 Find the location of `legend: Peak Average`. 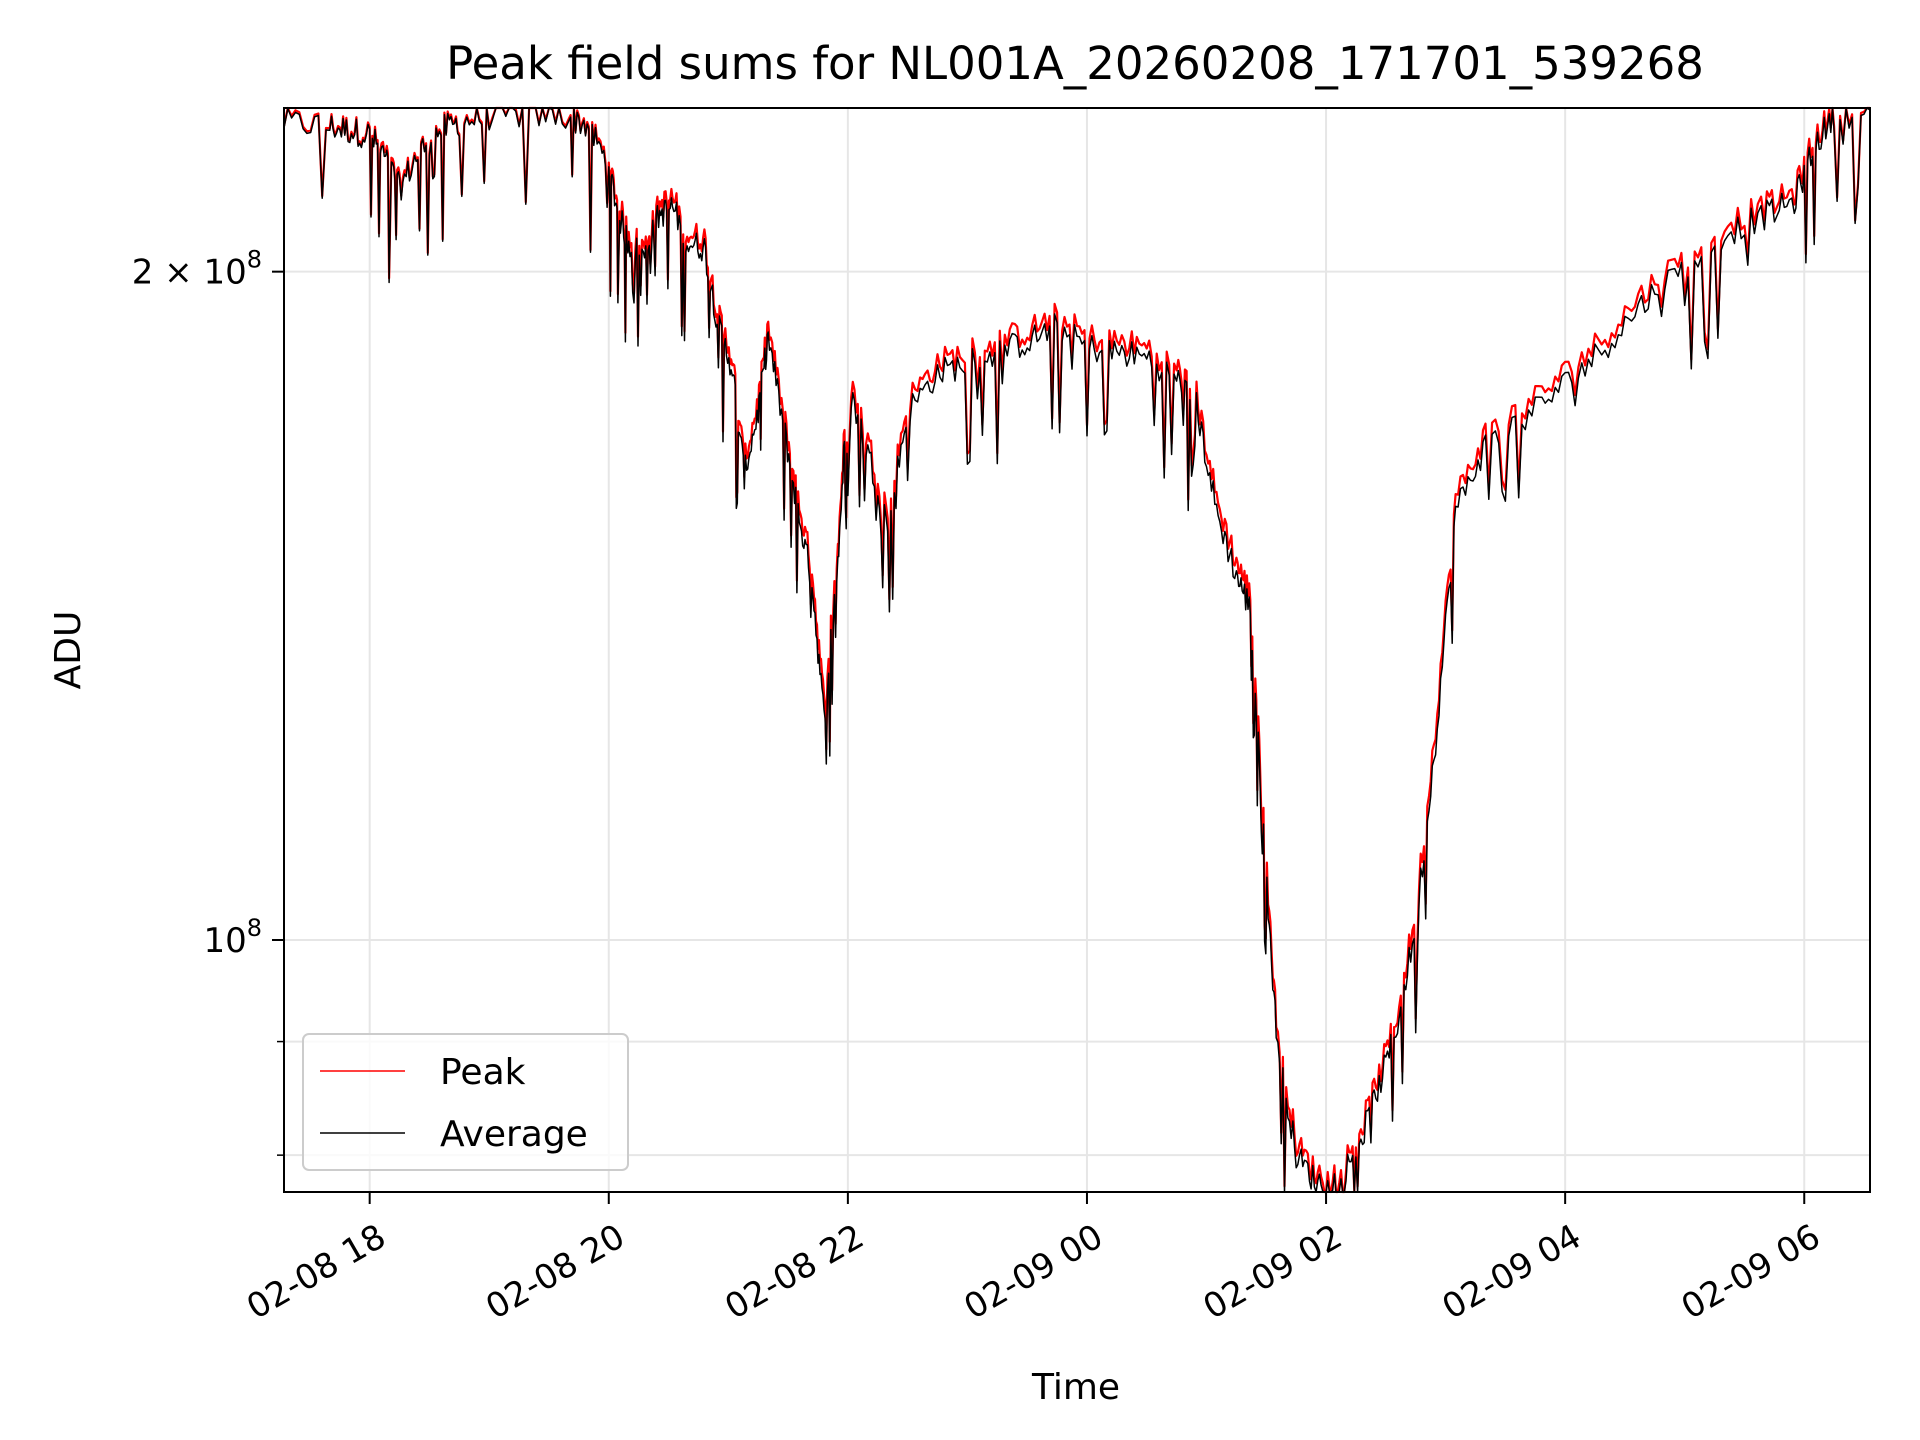

legend: Peak Average is located at coordinates (465, 1102).